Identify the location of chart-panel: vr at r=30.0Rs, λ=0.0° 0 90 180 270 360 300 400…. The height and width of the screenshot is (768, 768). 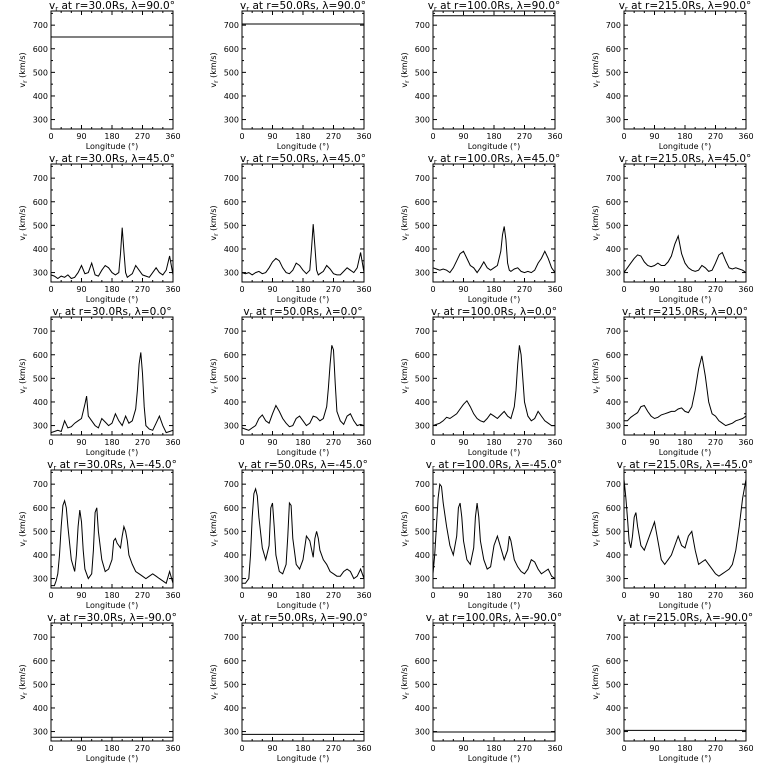
(96, 382).